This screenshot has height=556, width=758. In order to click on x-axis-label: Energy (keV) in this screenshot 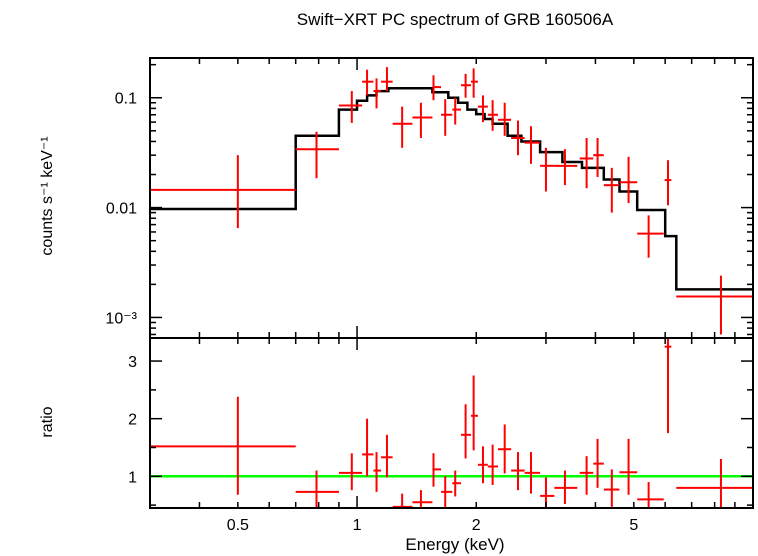, I will do `click(454, 544)`.